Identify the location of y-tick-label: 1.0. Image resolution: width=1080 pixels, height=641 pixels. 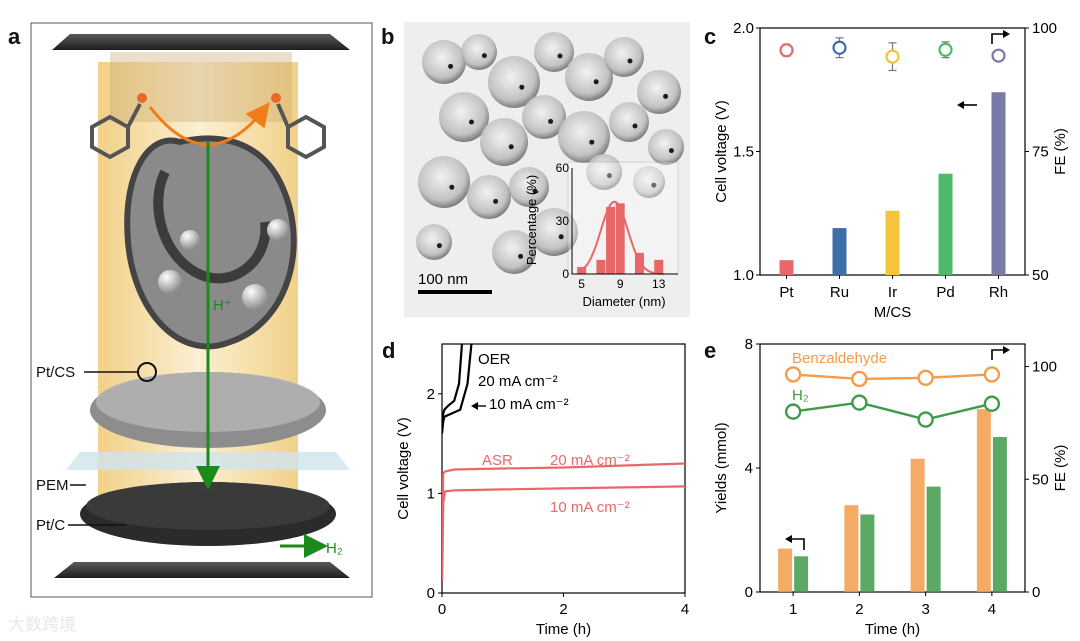
(743, 275).